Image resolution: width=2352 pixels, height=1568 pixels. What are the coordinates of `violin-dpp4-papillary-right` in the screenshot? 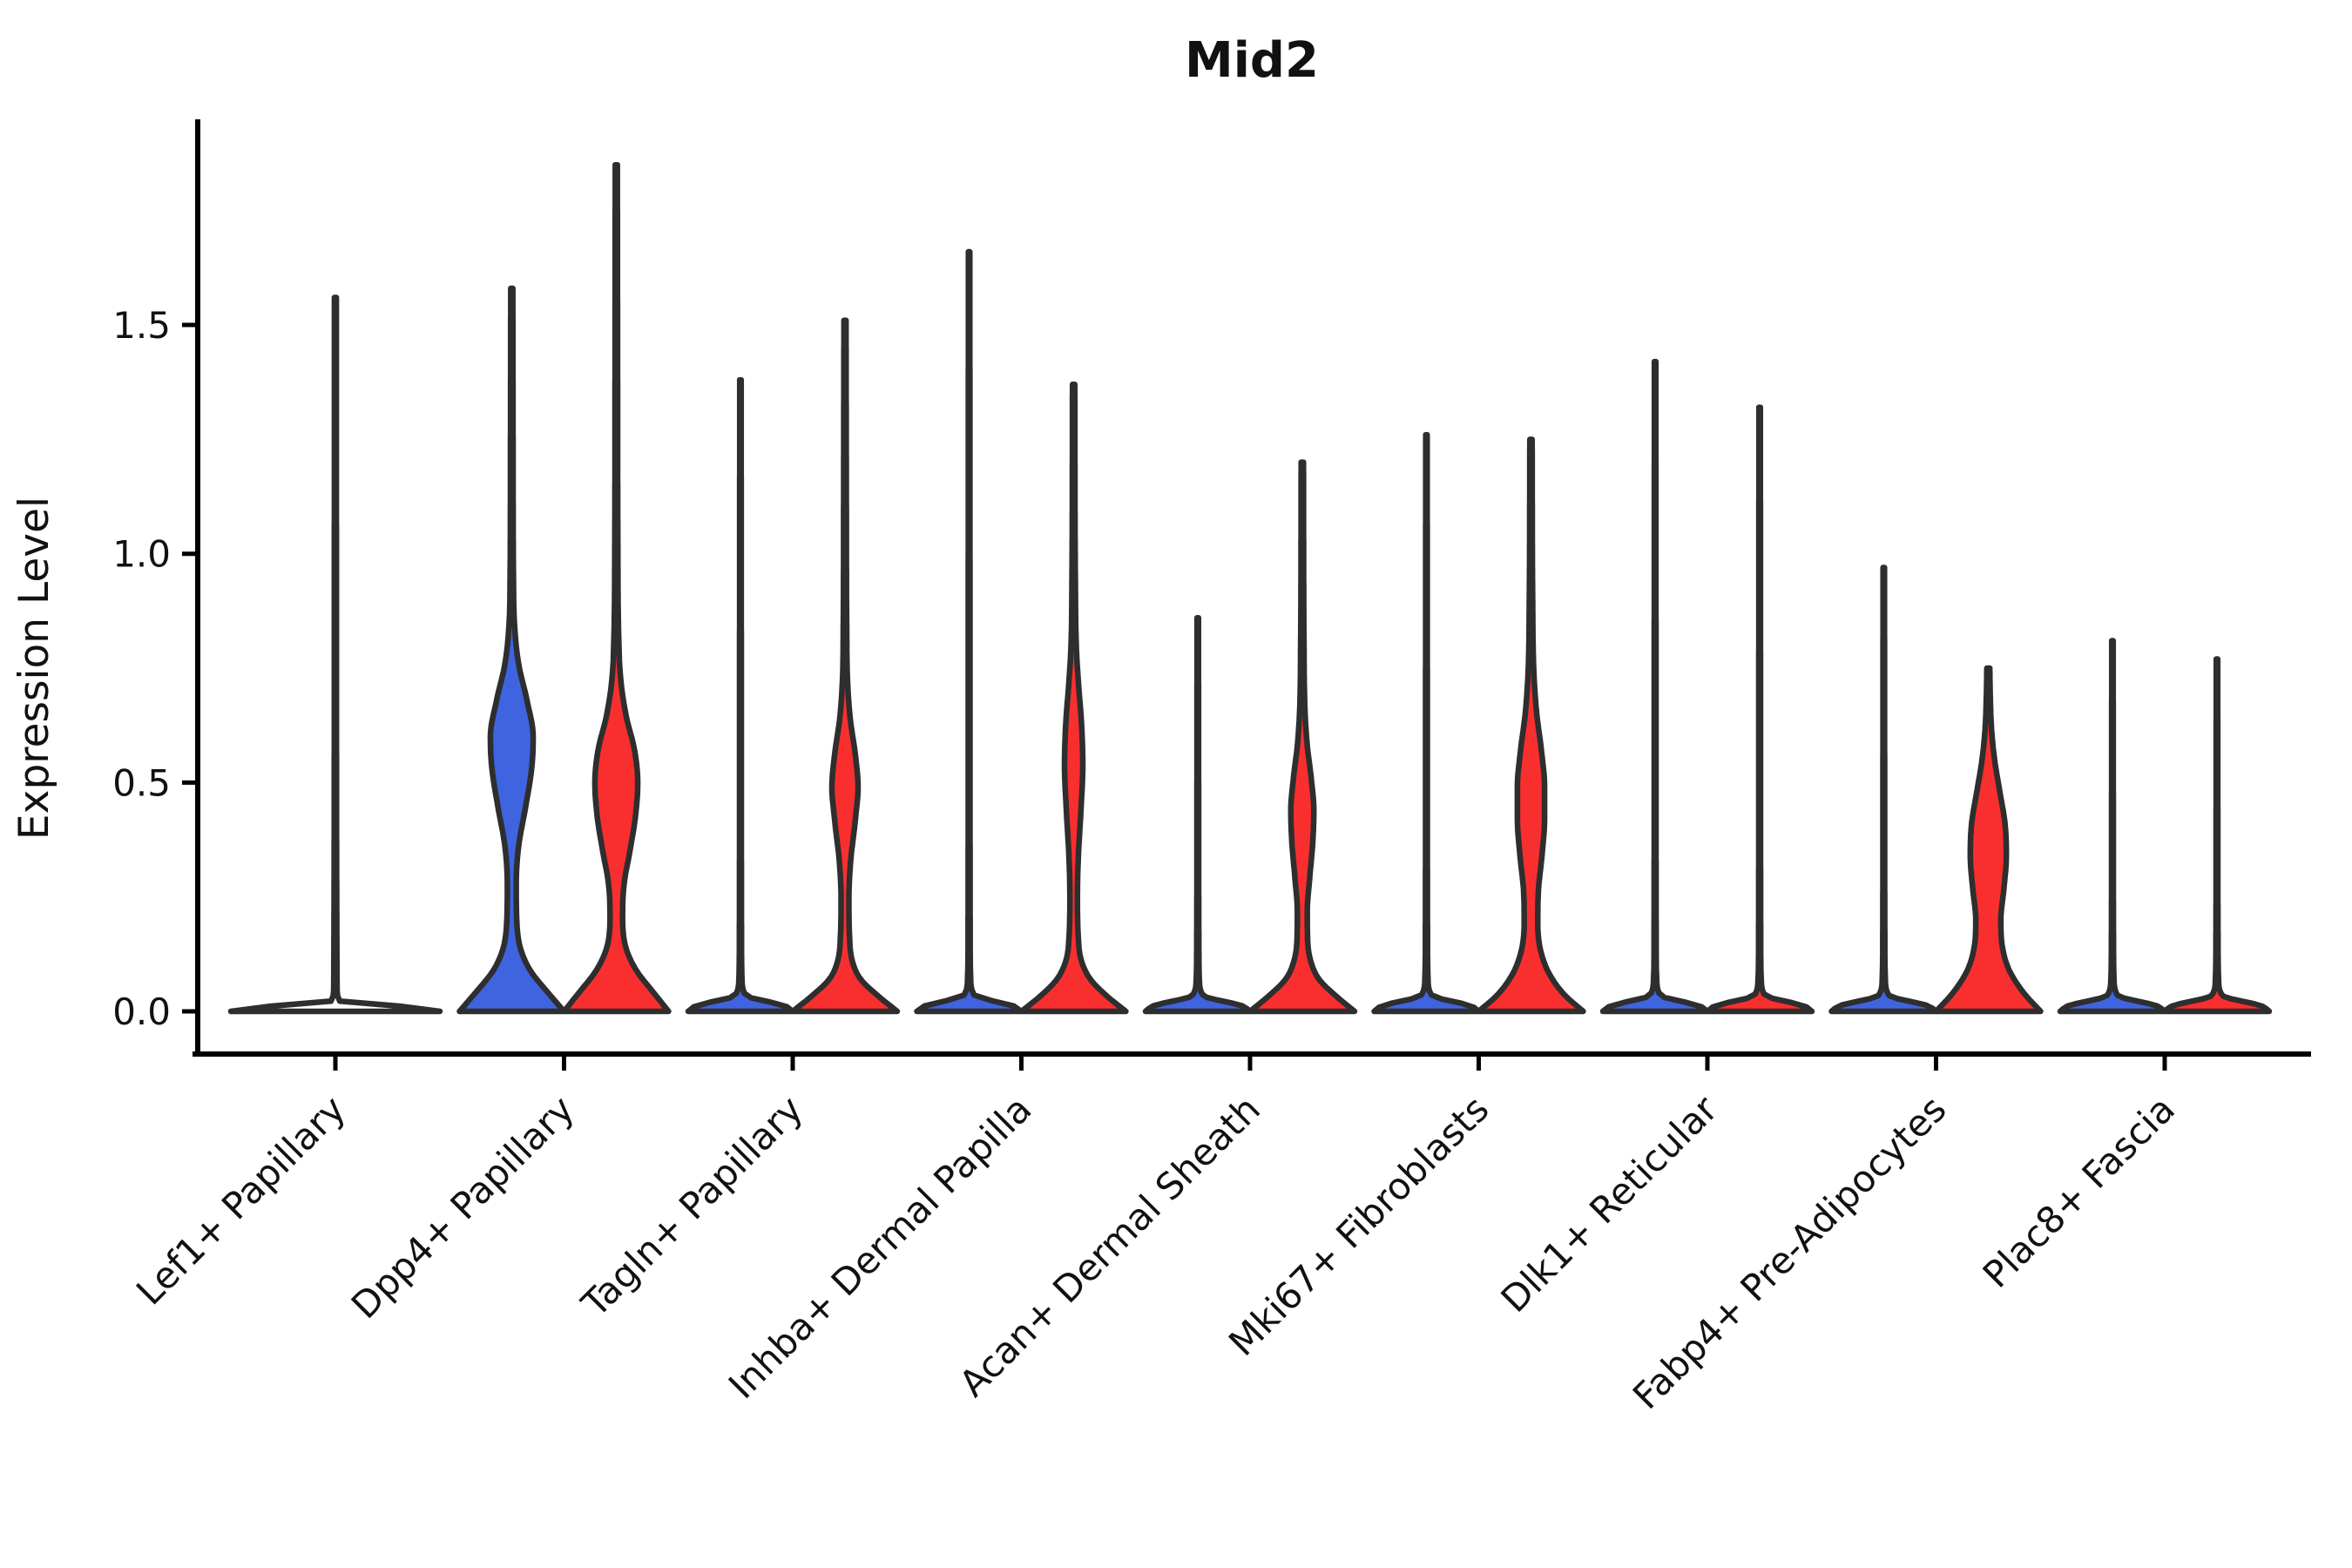 It's located at (616, 588).